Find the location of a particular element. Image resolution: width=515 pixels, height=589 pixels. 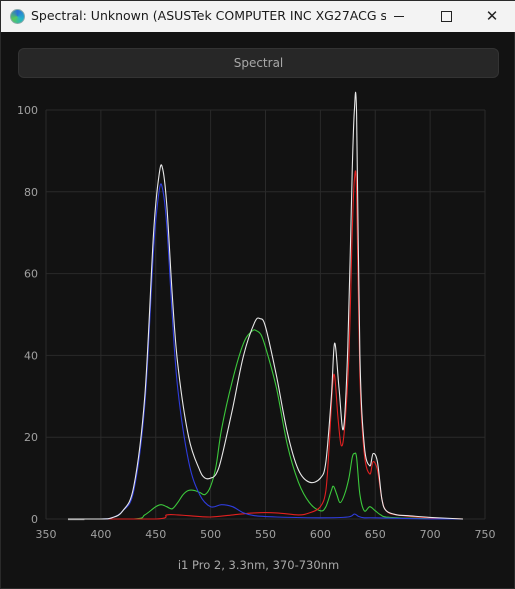

y-tick-label: 20 is located at coordinates (31, 437).